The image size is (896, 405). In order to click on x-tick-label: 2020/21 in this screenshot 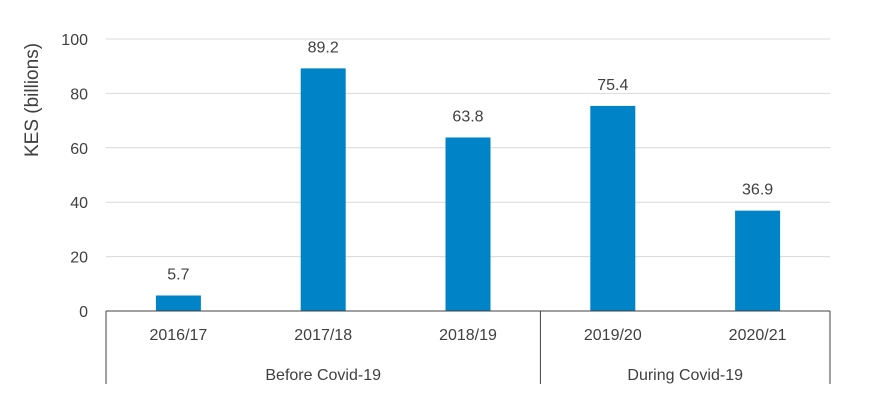, I will do `click(758, 335)`.